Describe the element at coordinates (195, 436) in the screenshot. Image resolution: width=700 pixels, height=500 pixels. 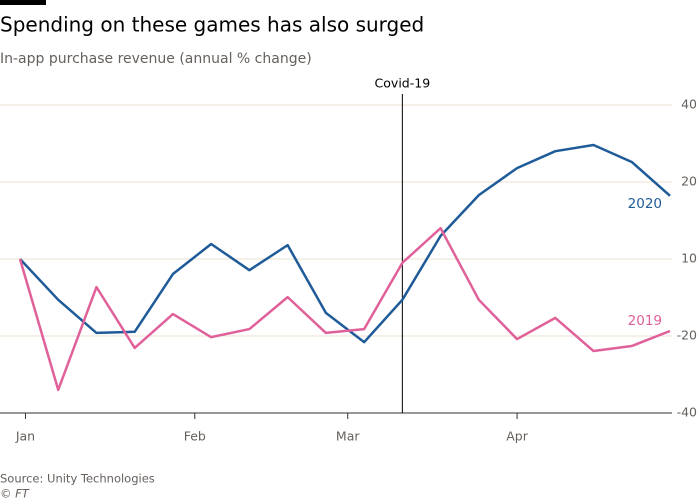
I see `x-tick-label: Feb` at that location.